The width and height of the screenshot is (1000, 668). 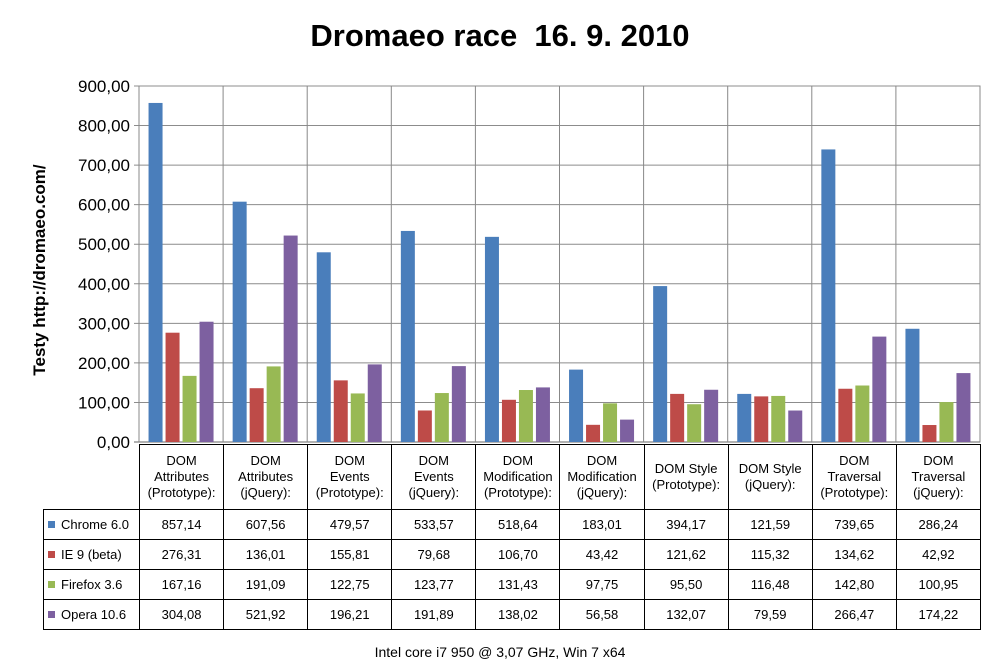 I want to click on data-label: 131,43, so click(x=518, y=584).